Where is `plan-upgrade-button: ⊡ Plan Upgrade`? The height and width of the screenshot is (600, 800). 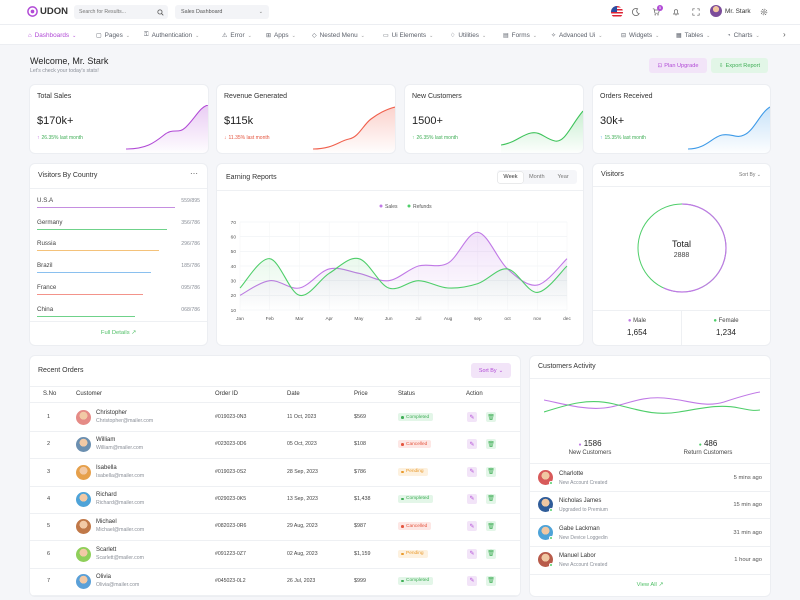
plan-upgrade-button: ⊡ Plan Upgrade is located at coordinates (678, 65).